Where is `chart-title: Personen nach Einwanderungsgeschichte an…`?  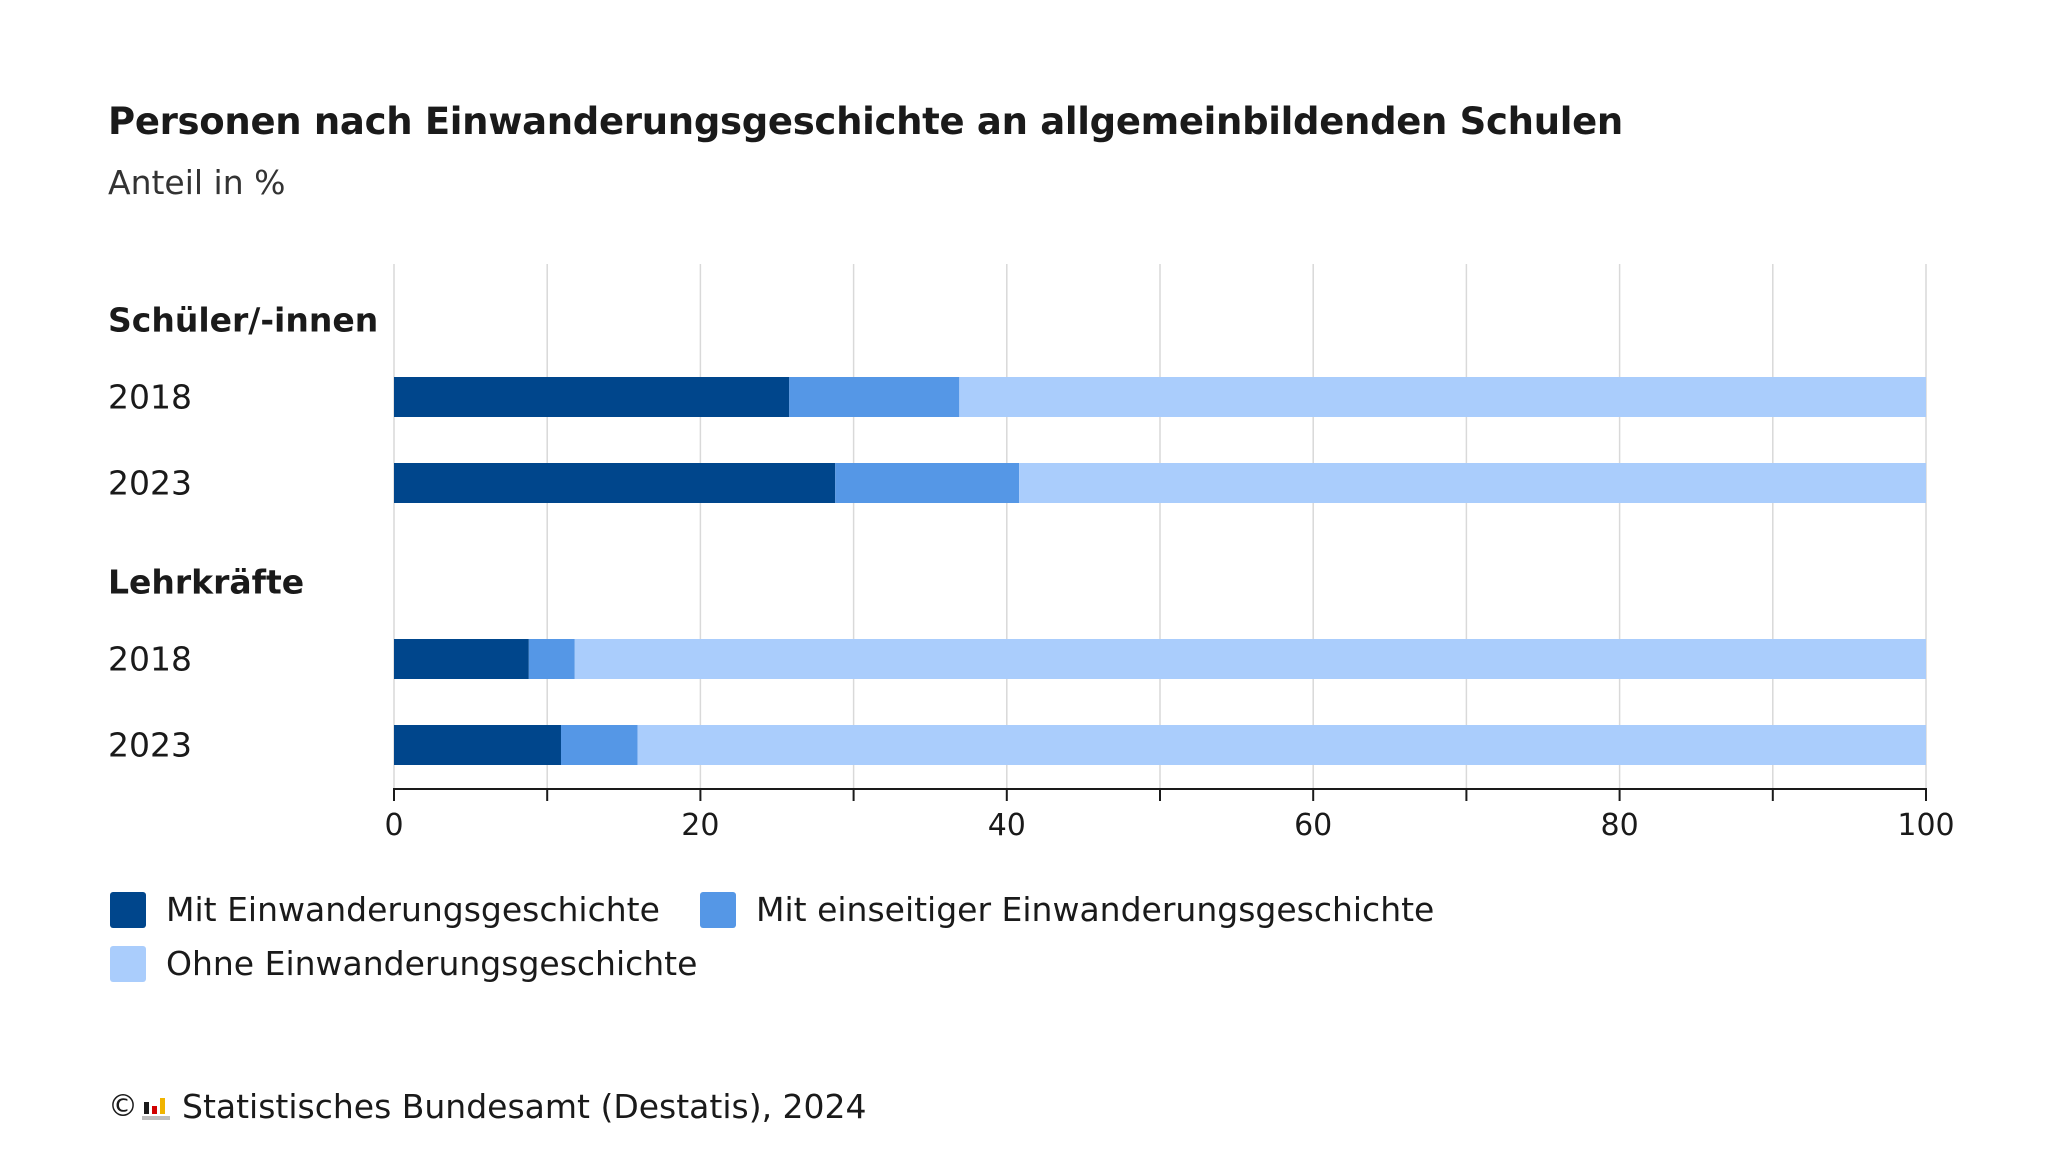 chart-title: Personen nach Einwanderungsgeschichte an… is located at coordinates (865, 121).